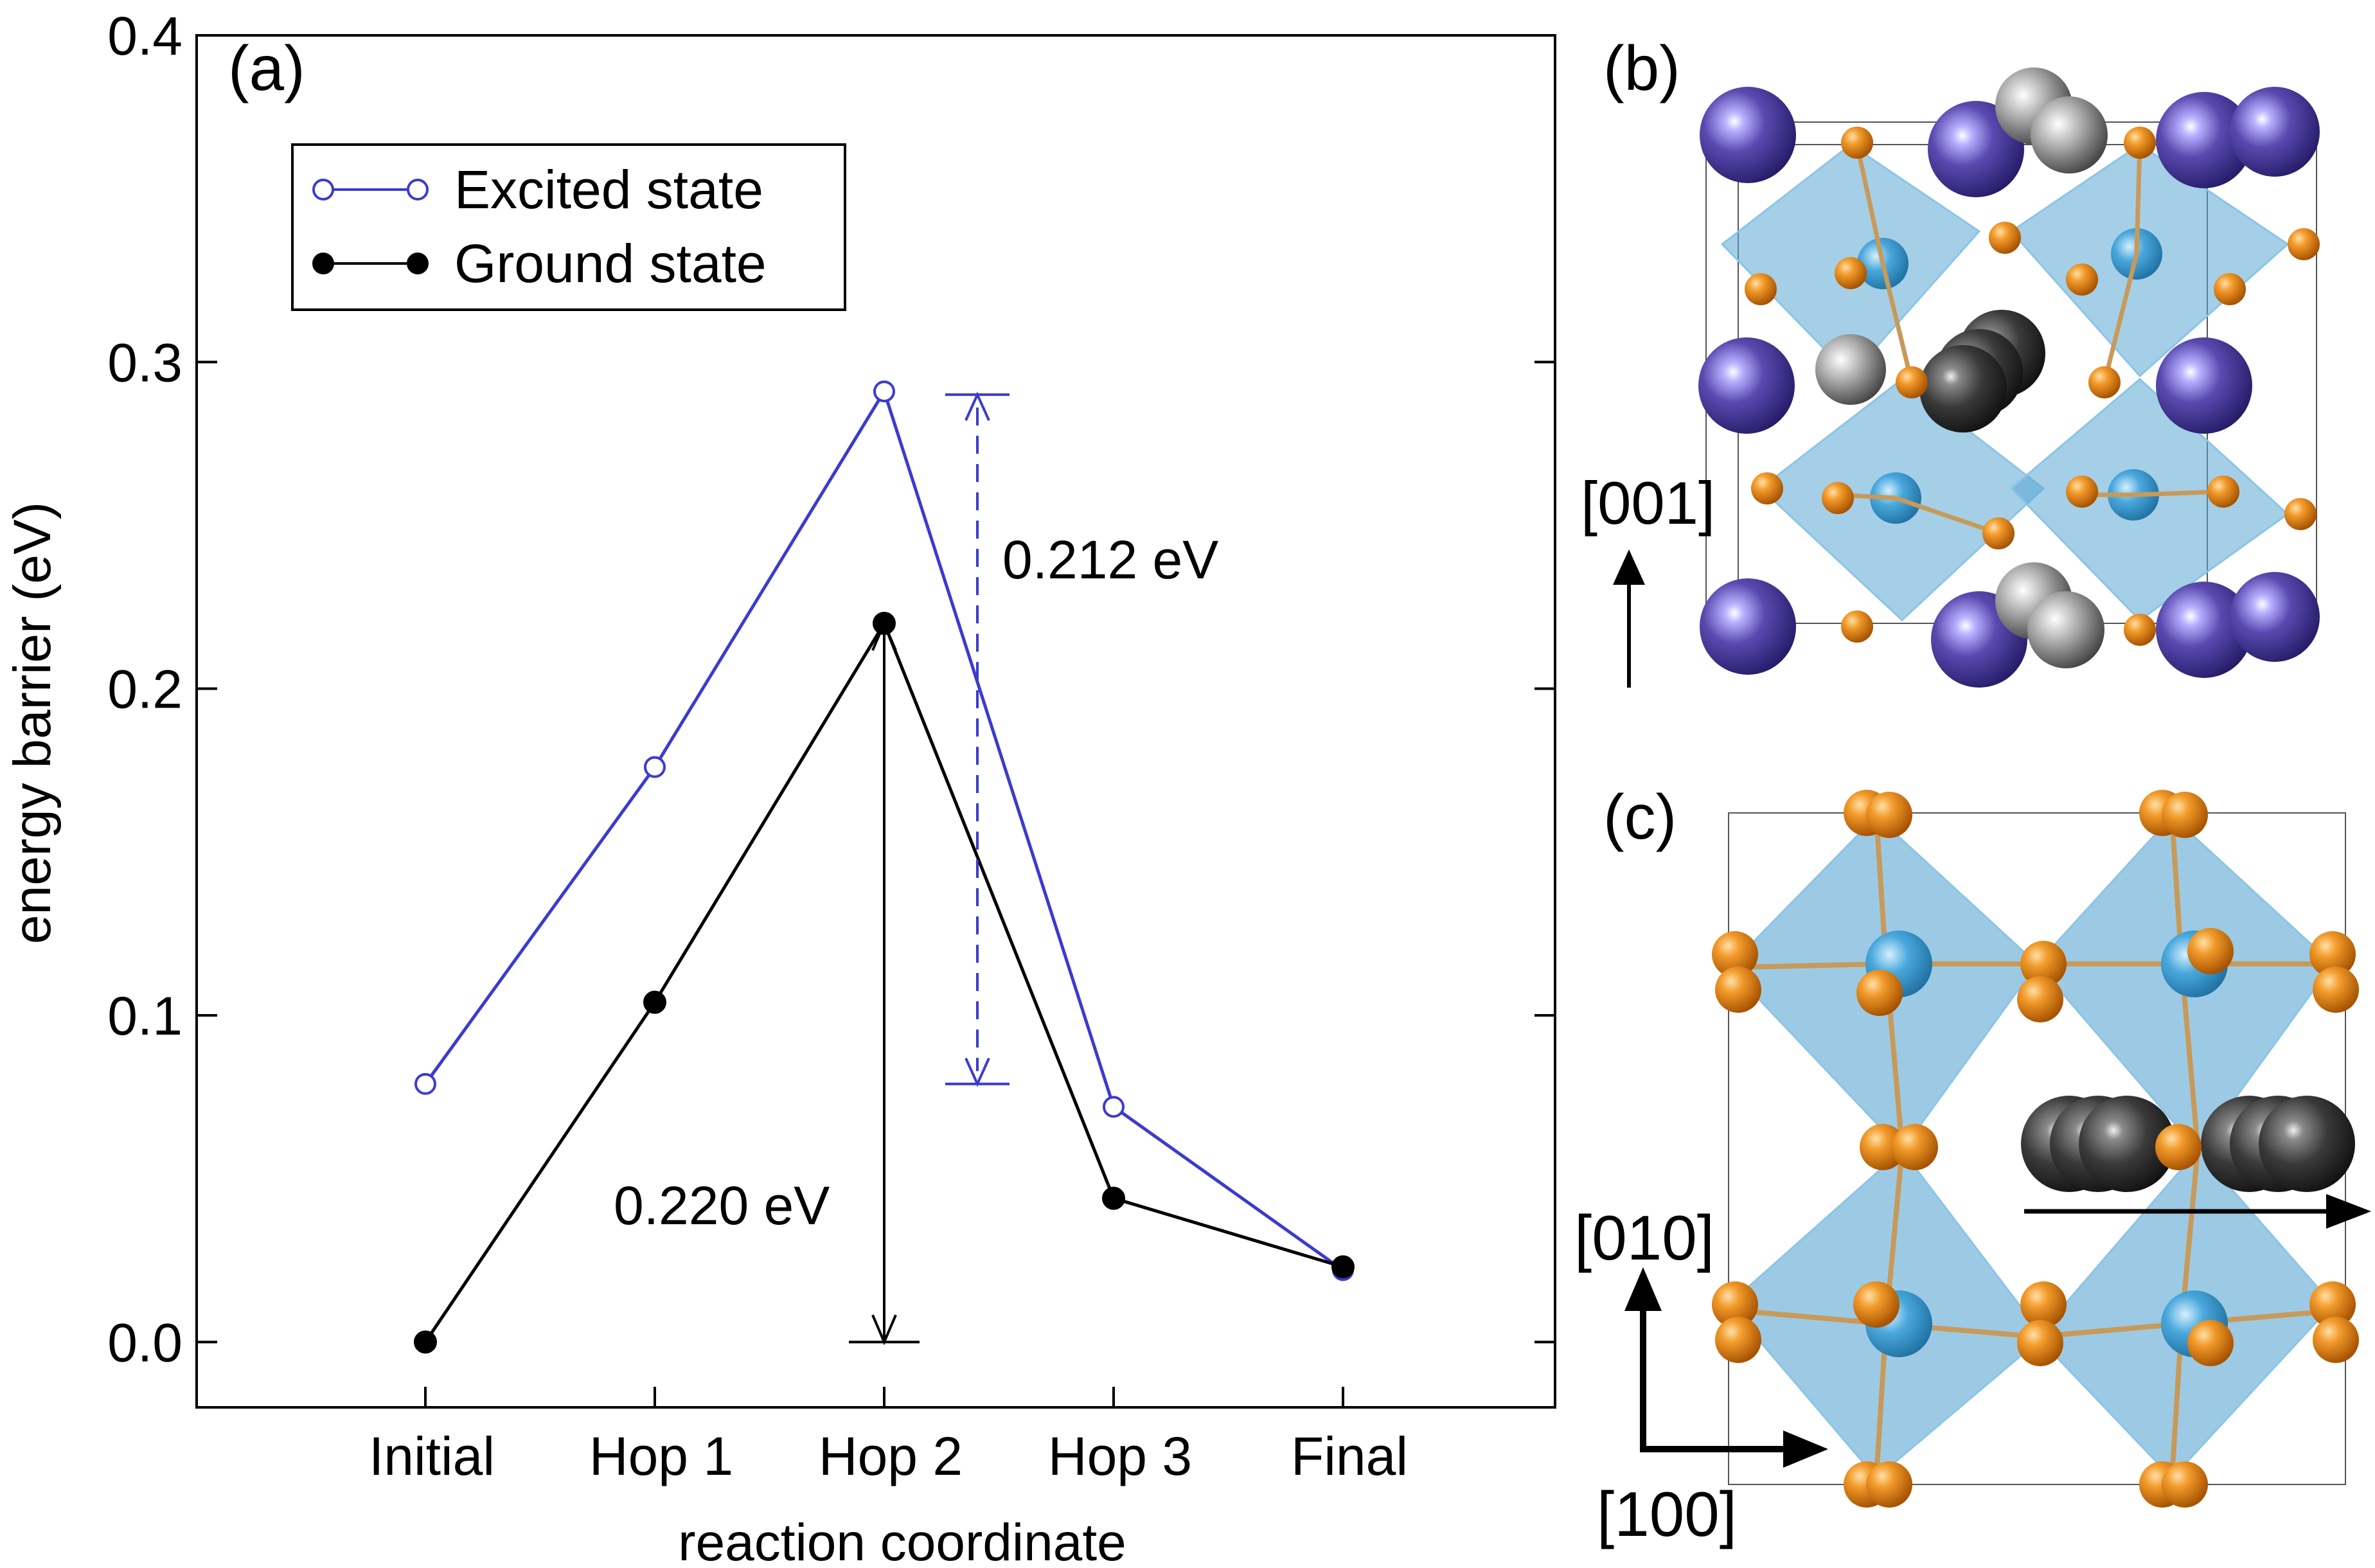  I want to click on legend-marker-ground-right, so click(418, 263).